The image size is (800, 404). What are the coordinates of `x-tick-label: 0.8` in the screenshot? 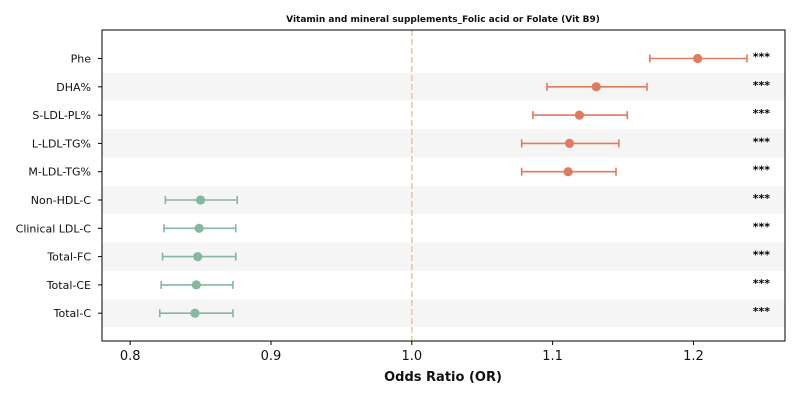 It's located at (130, 356).